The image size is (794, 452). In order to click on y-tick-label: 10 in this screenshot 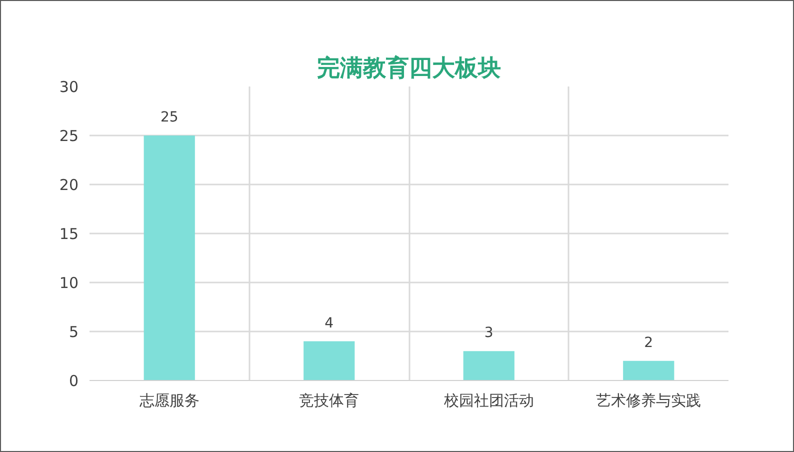, I will do `click(69, 283)`.